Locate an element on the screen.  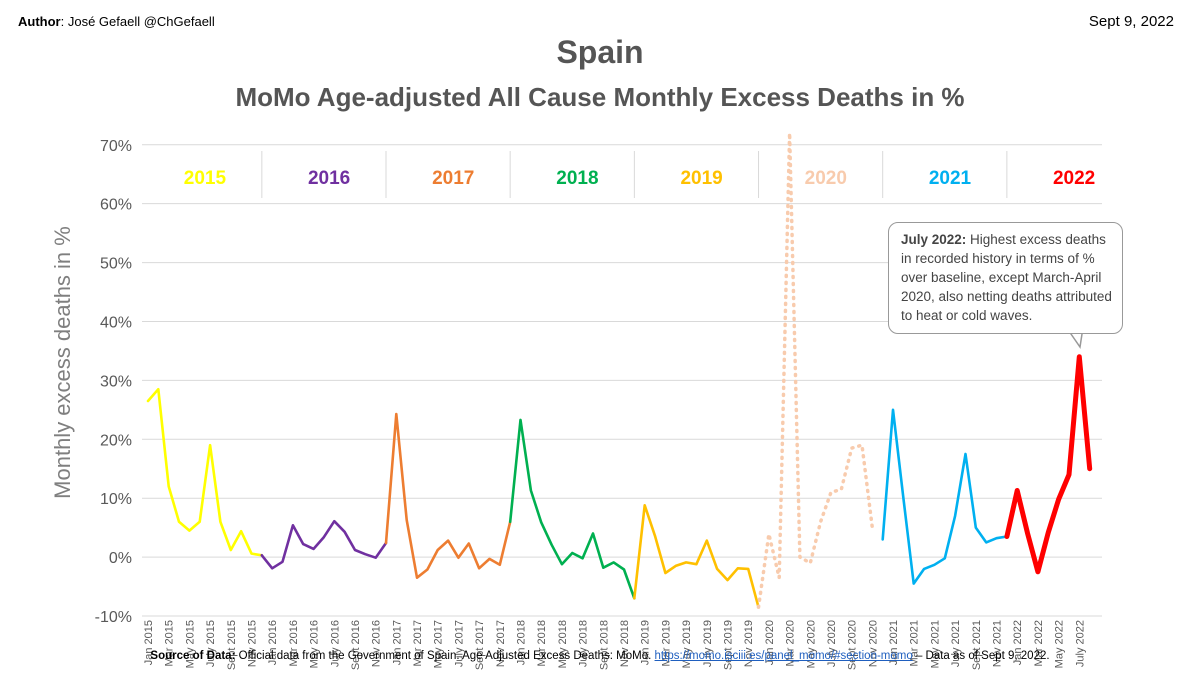
series-line-2022 is located at coordinates (1048, 464).